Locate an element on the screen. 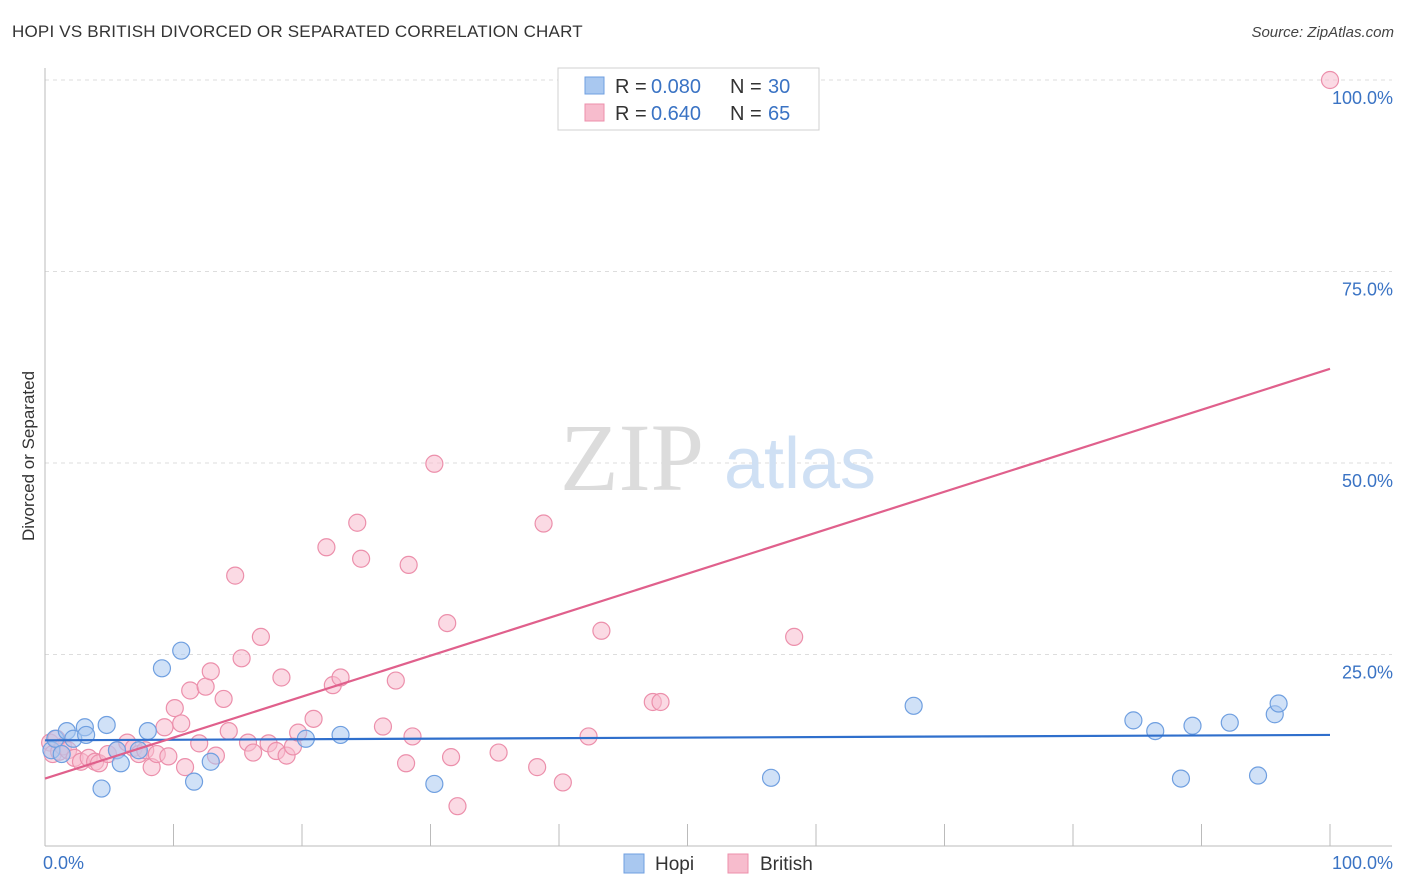 This screenshot has height=892, width=1406. legend-n-label-hopi: N = is located at coordinates (746, 87).